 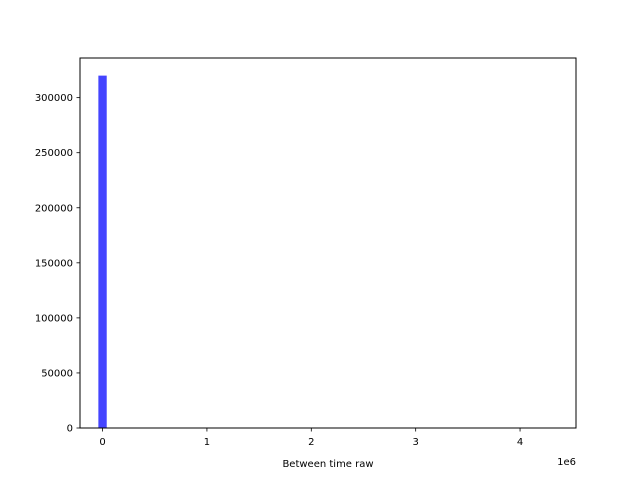 What do you see at coordinates (70, 429) in the screenshot?
I see `y-tick-label: 0` at bounding box center [70, 429].